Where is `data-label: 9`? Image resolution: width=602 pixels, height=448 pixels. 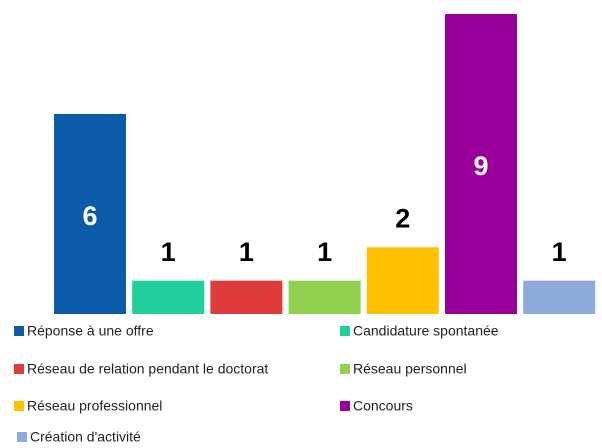 data-label: 9 is located at coordinates (480, 166).